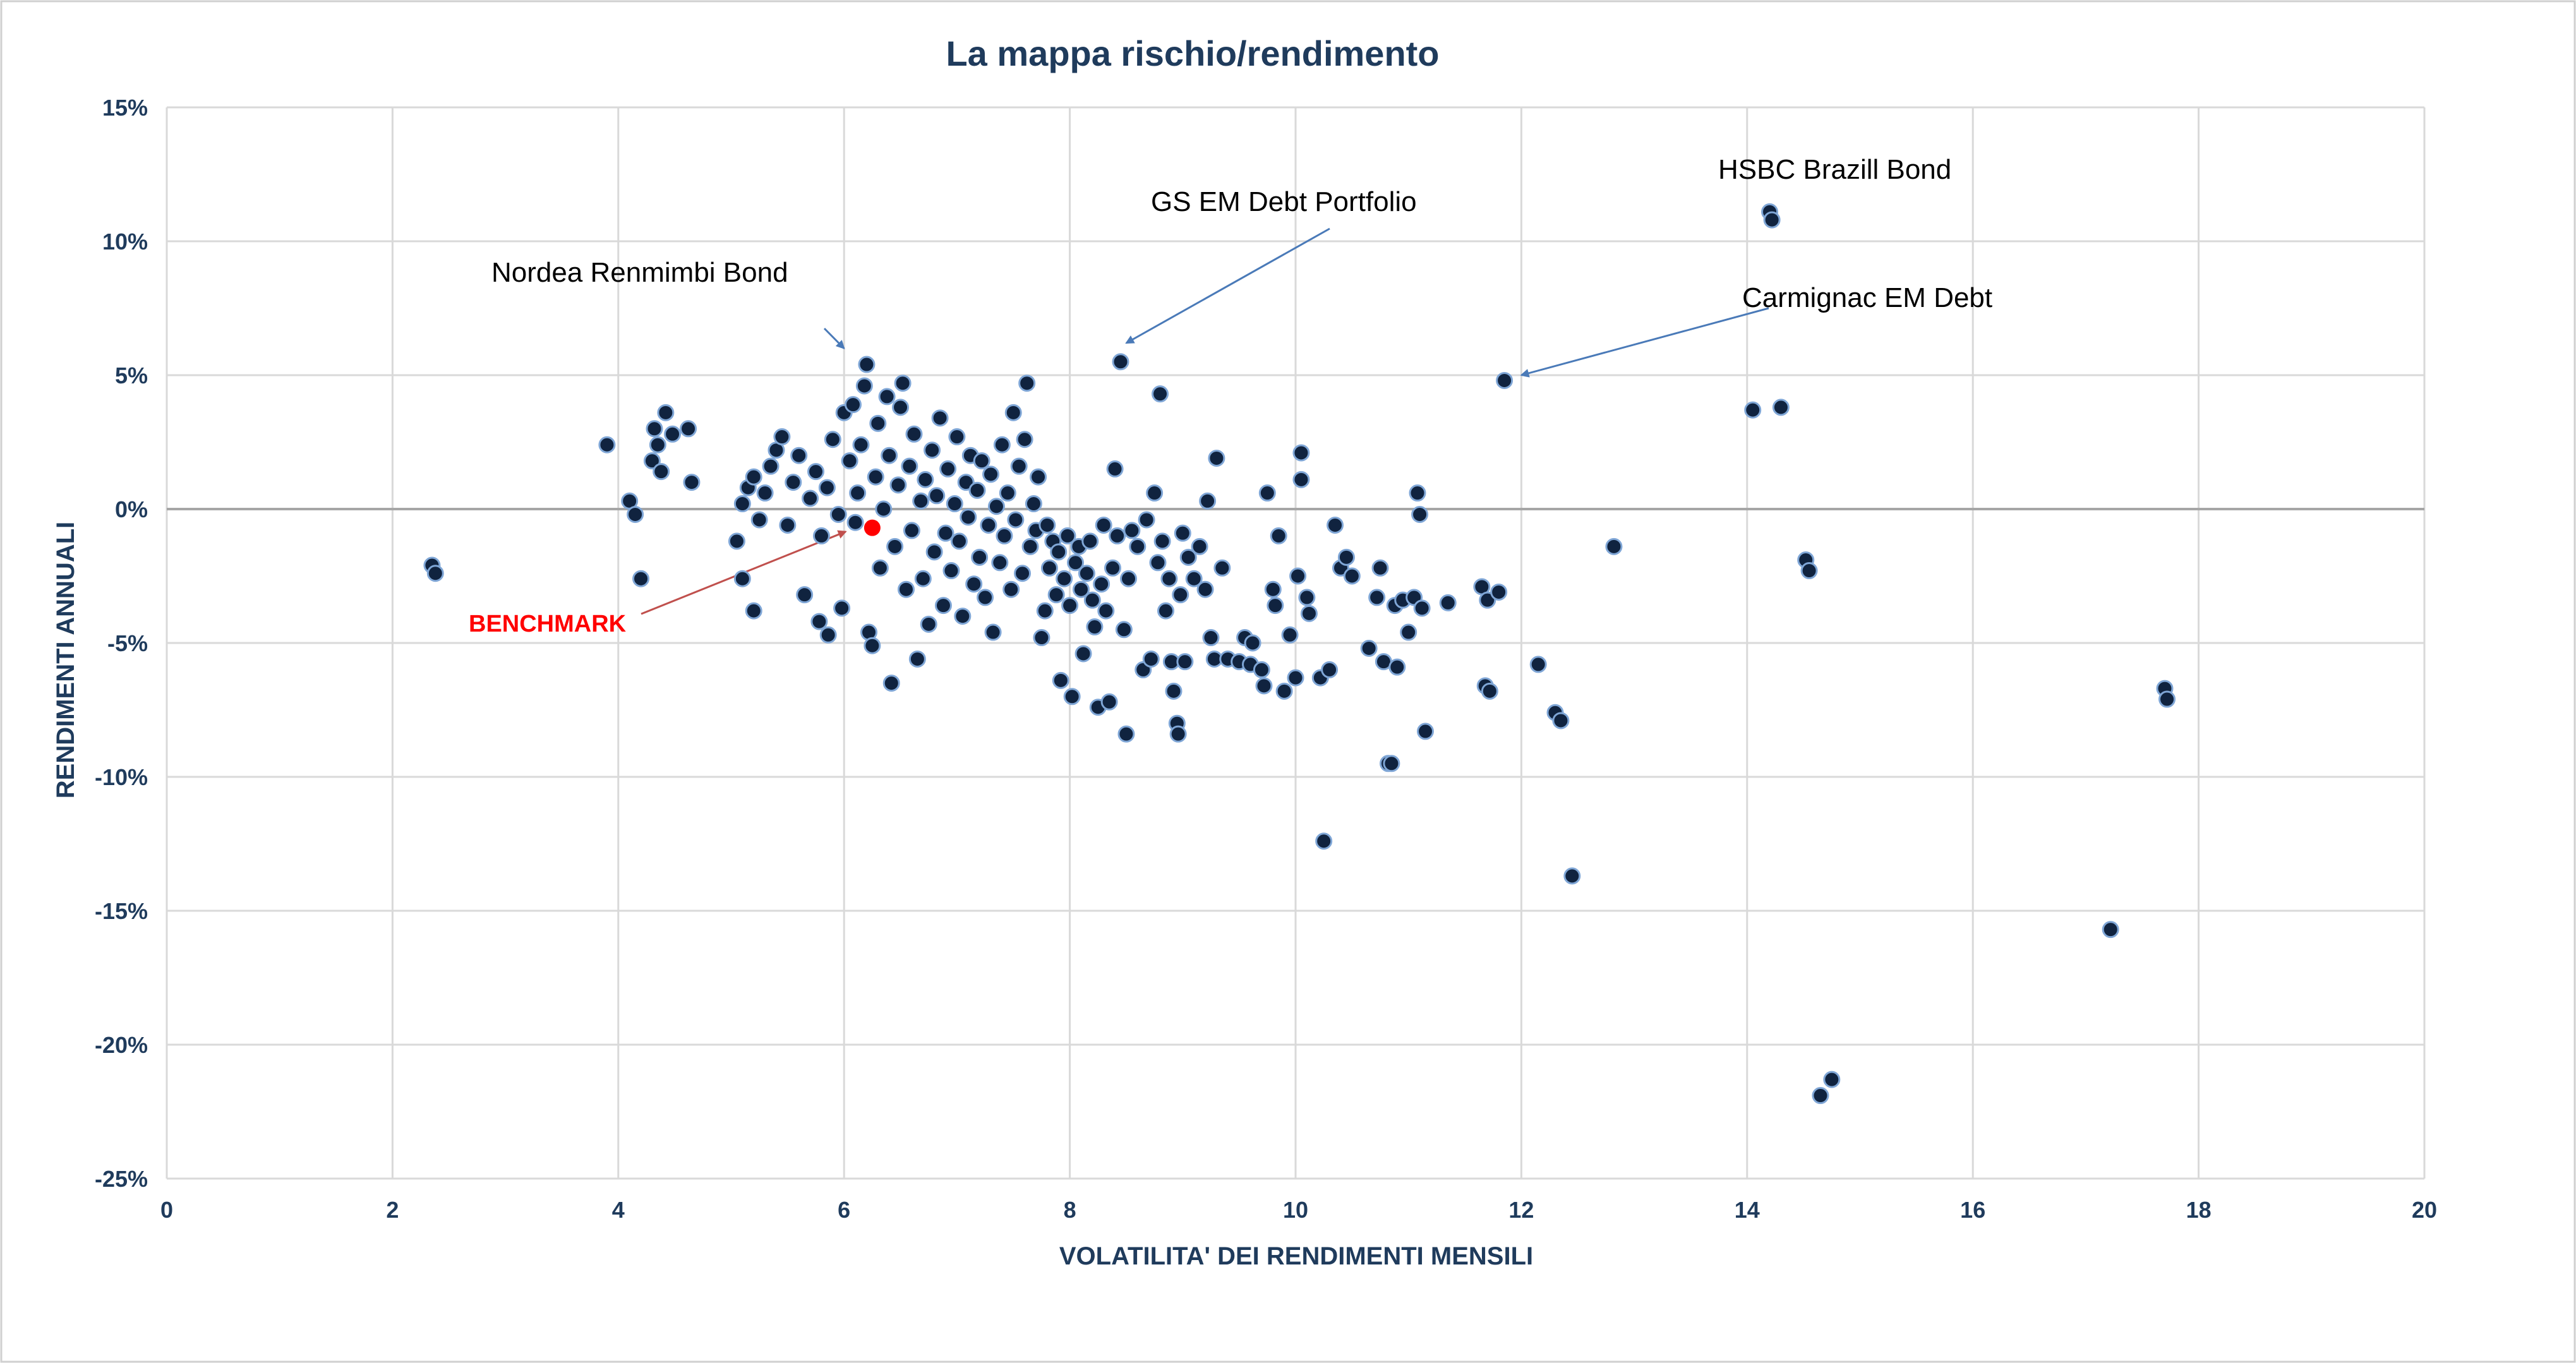  Describe the element at coordinates (131, 509) in the screenshot. I see `y-tick-label: 0%` at that location.